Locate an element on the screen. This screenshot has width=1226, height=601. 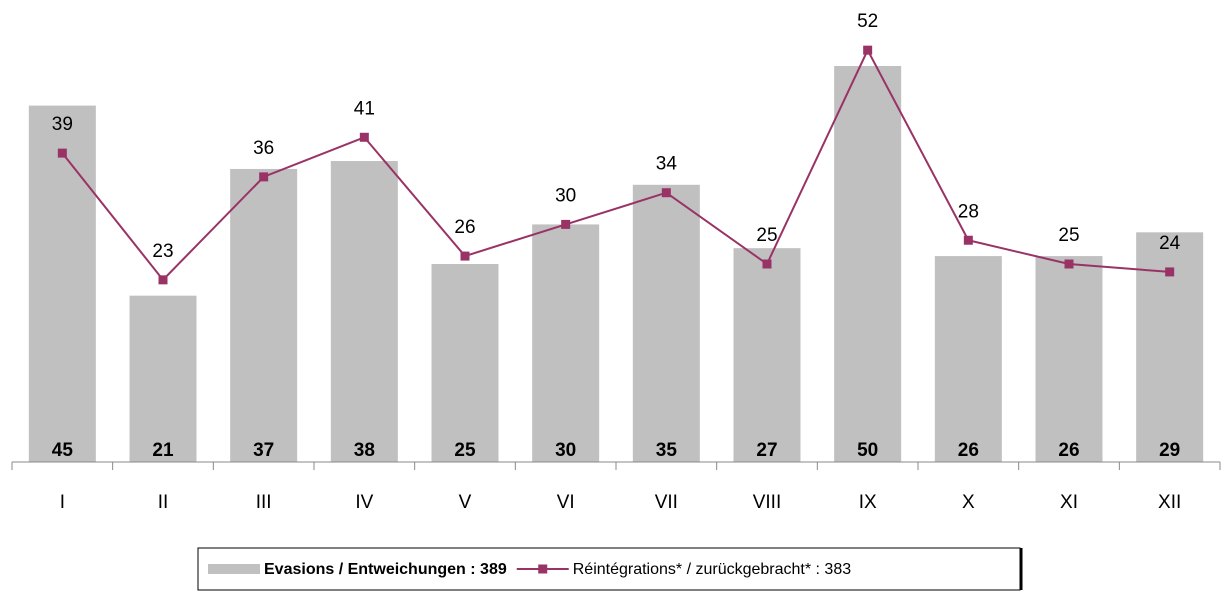
x-tick-label: XII is located at coordinates (1169, 502).